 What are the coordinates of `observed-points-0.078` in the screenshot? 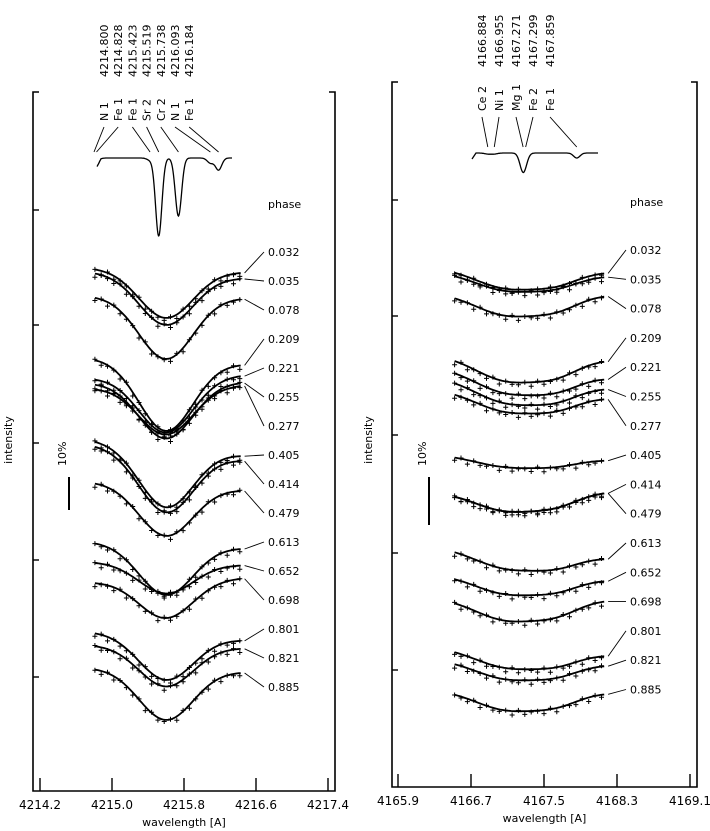 It's located at (167, 330).